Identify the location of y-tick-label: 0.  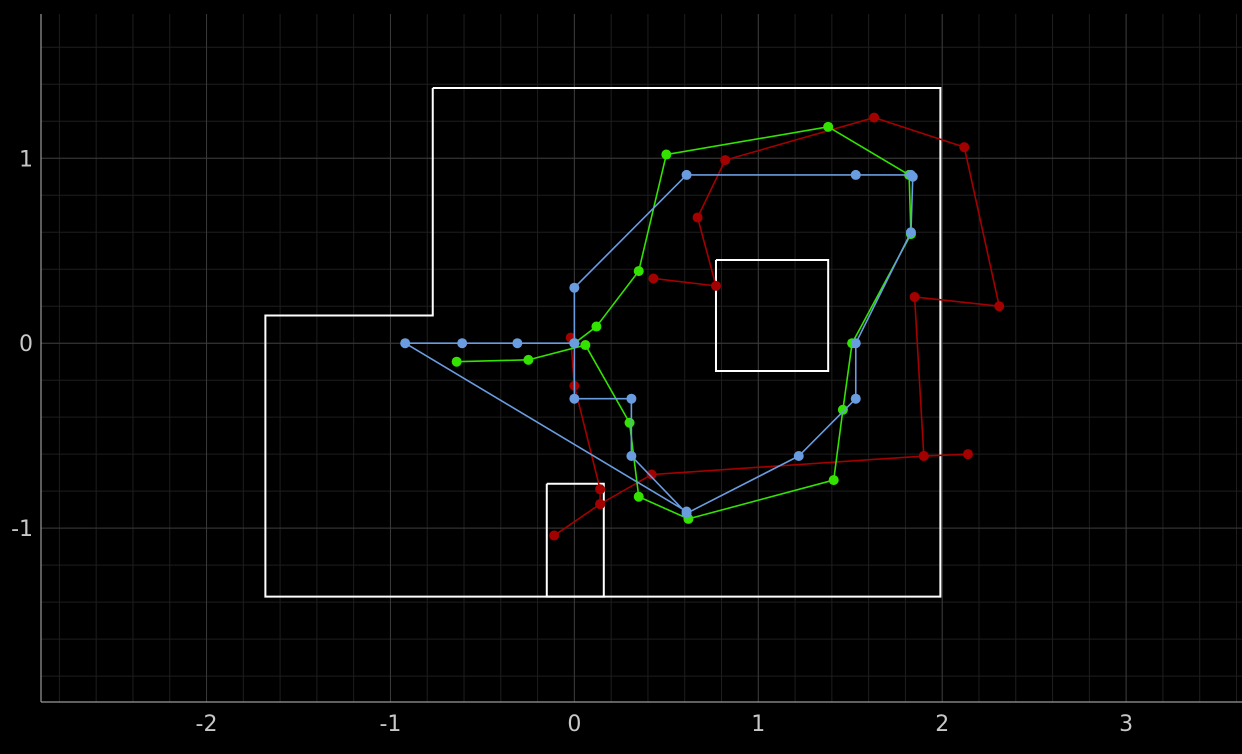
(26, 344).